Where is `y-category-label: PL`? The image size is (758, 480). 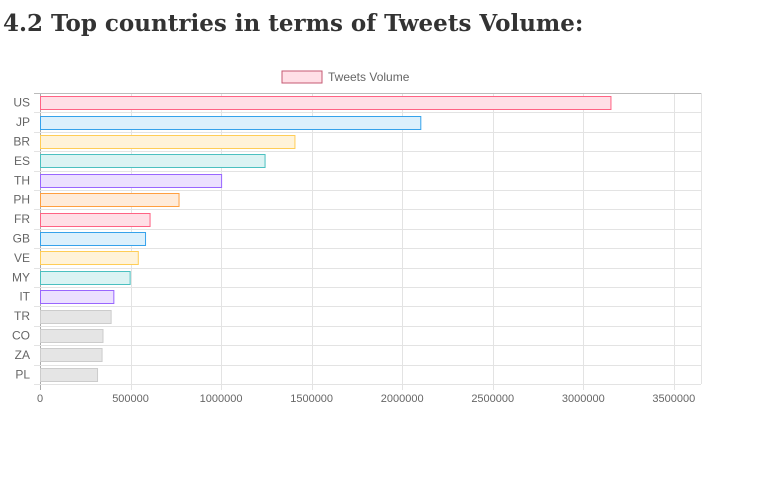 y-category-label: PL is located at coordinates (22, 374).